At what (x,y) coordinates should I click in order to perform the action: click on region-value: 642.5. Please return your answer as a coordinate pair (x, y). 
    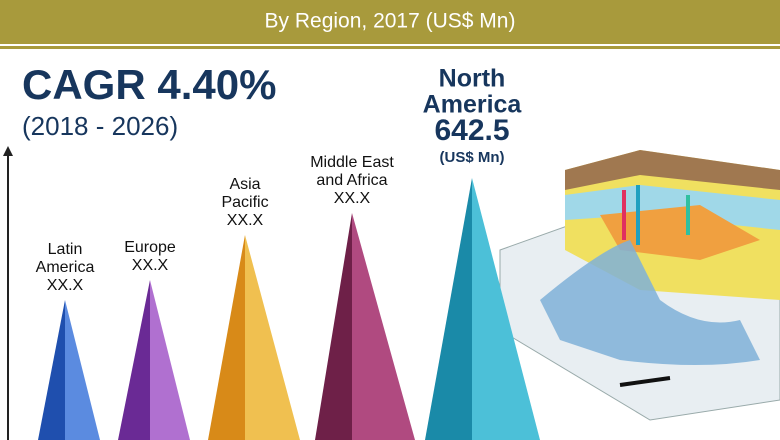
    Looking at the image, I should click on (471, 130).